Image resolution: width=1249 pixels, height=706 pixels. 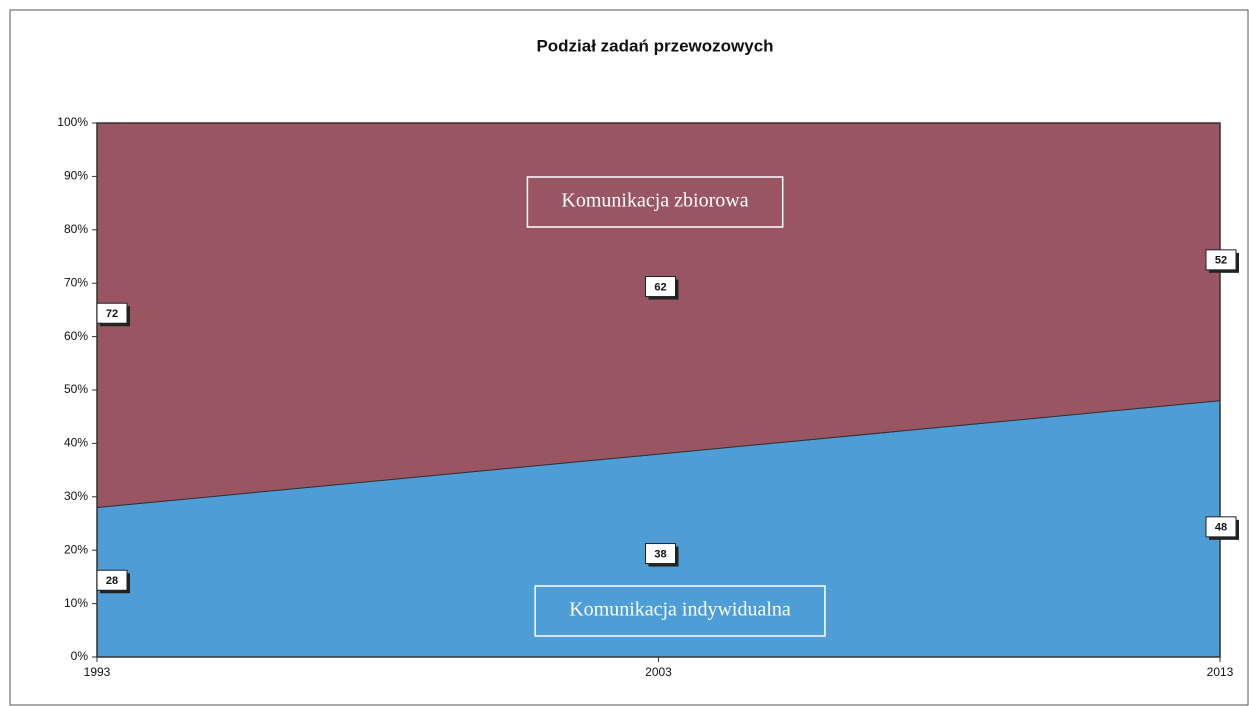 I want to click on y-tick-label: 20%, so click(x=76, y=549).